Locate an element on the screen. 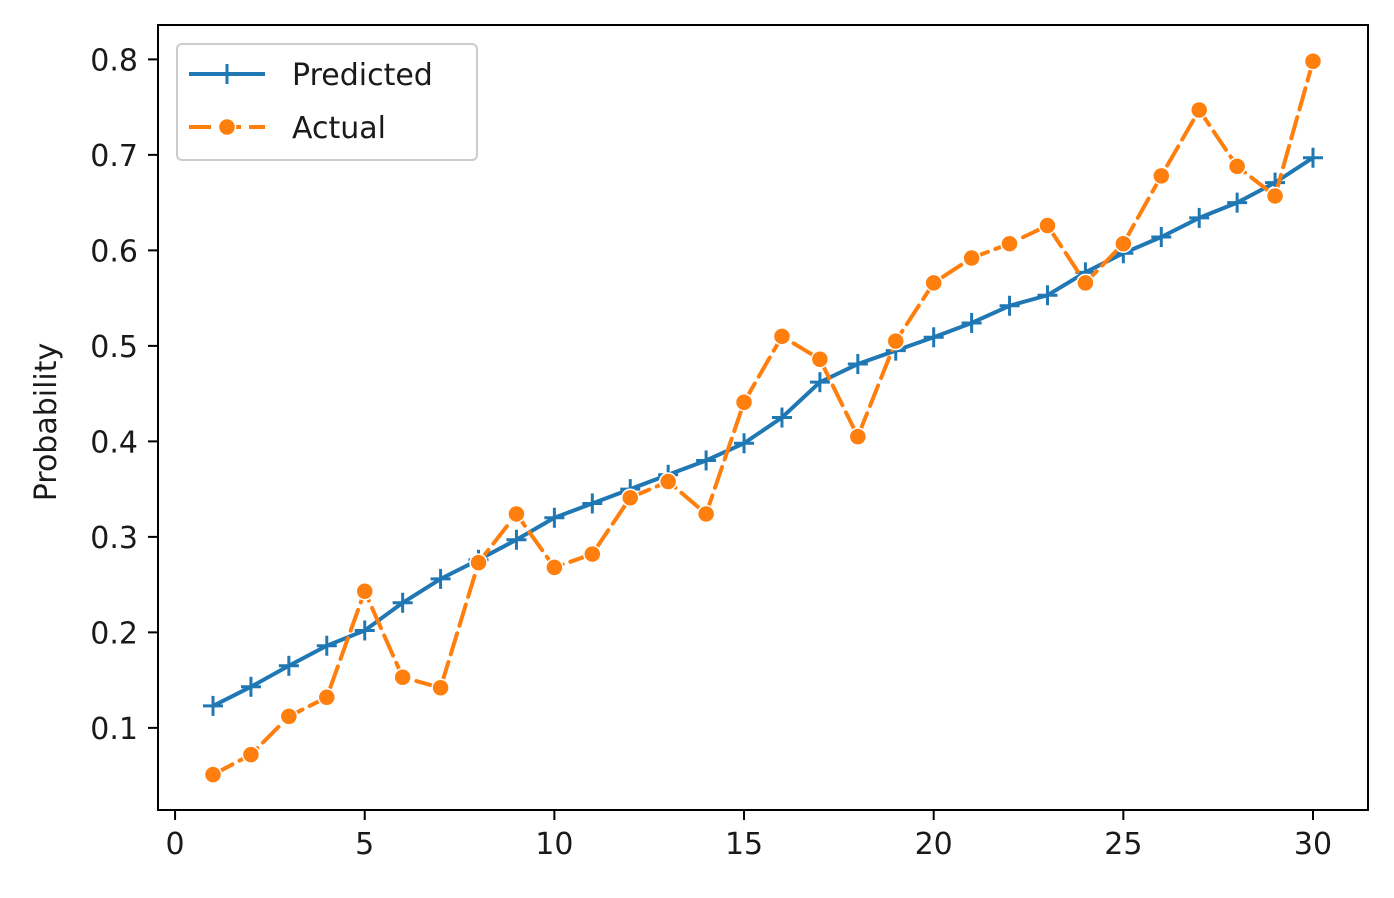  x-tick-label-0: 0 is located at coordinates (175, 844).